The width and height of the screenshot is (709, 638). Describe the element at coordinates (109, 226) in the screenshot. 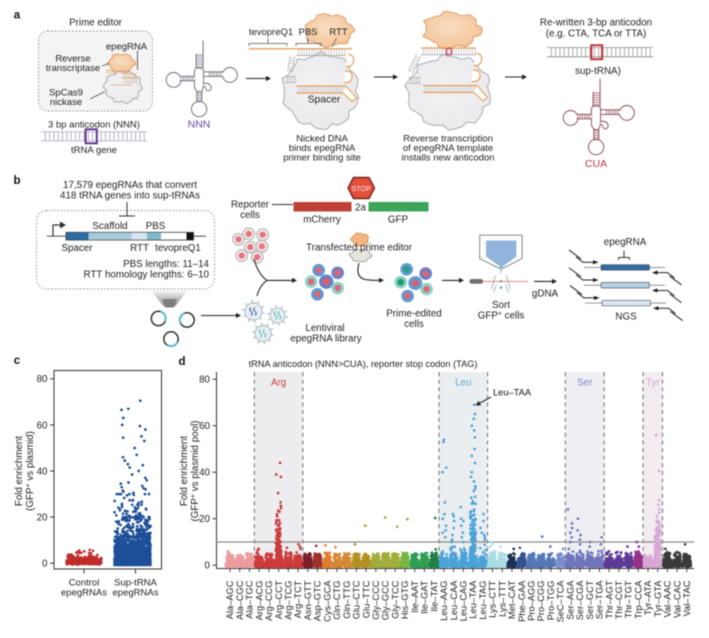

I see `svg-text: Scaffold` at that location.